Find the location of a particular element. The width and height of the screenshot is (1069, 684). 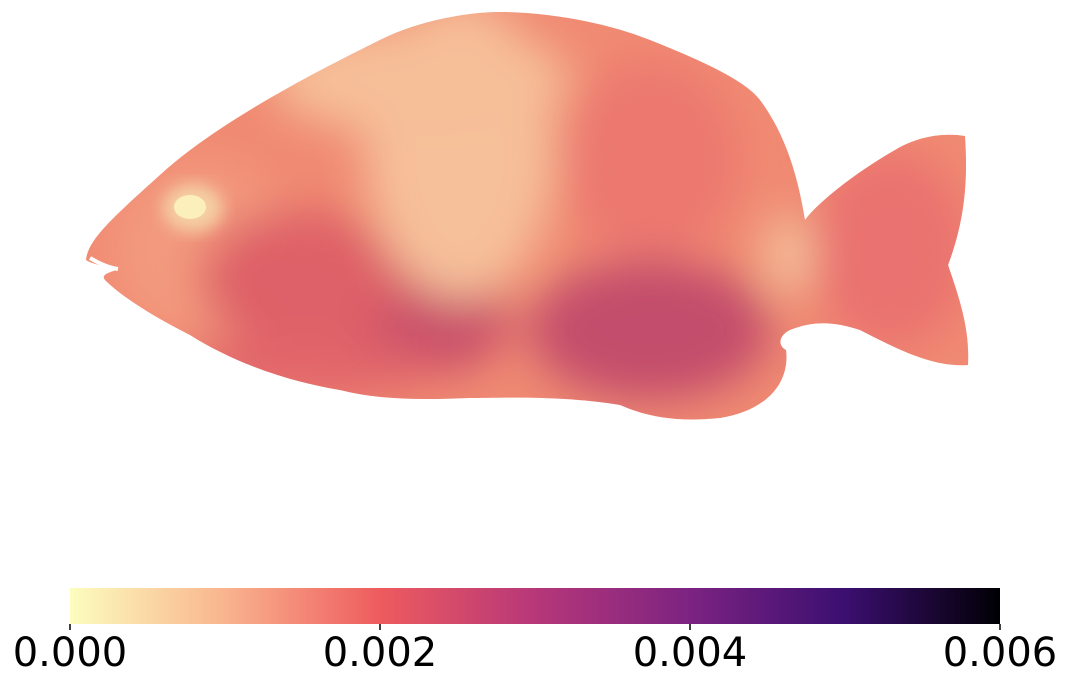

fish-midbody-red is located at coordinates (300, 280).